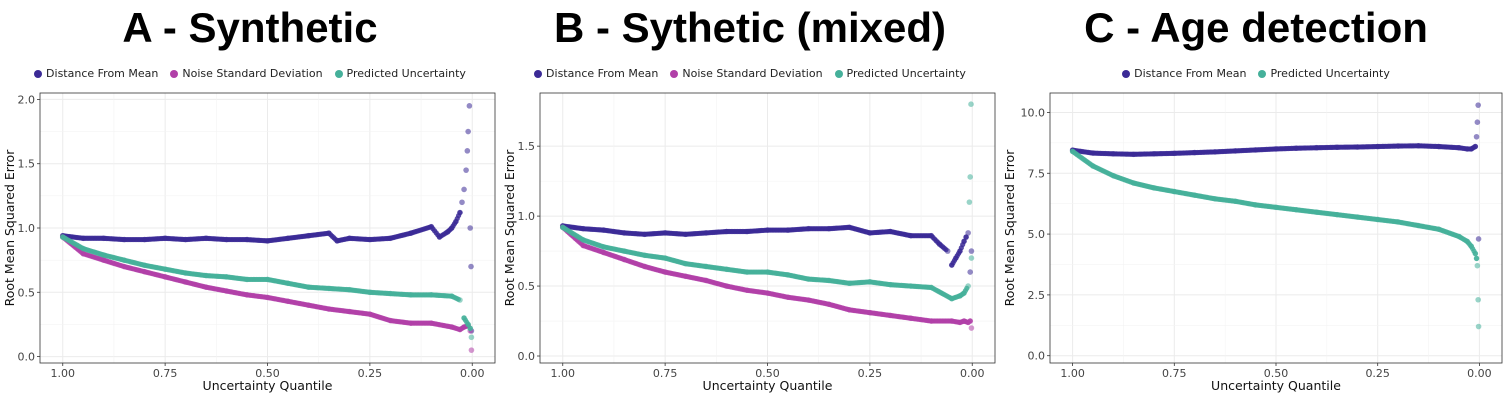  Describe the element at coordinates (27, 228) in the screenshot. I see `y-tick-label: 1.0` at that location.